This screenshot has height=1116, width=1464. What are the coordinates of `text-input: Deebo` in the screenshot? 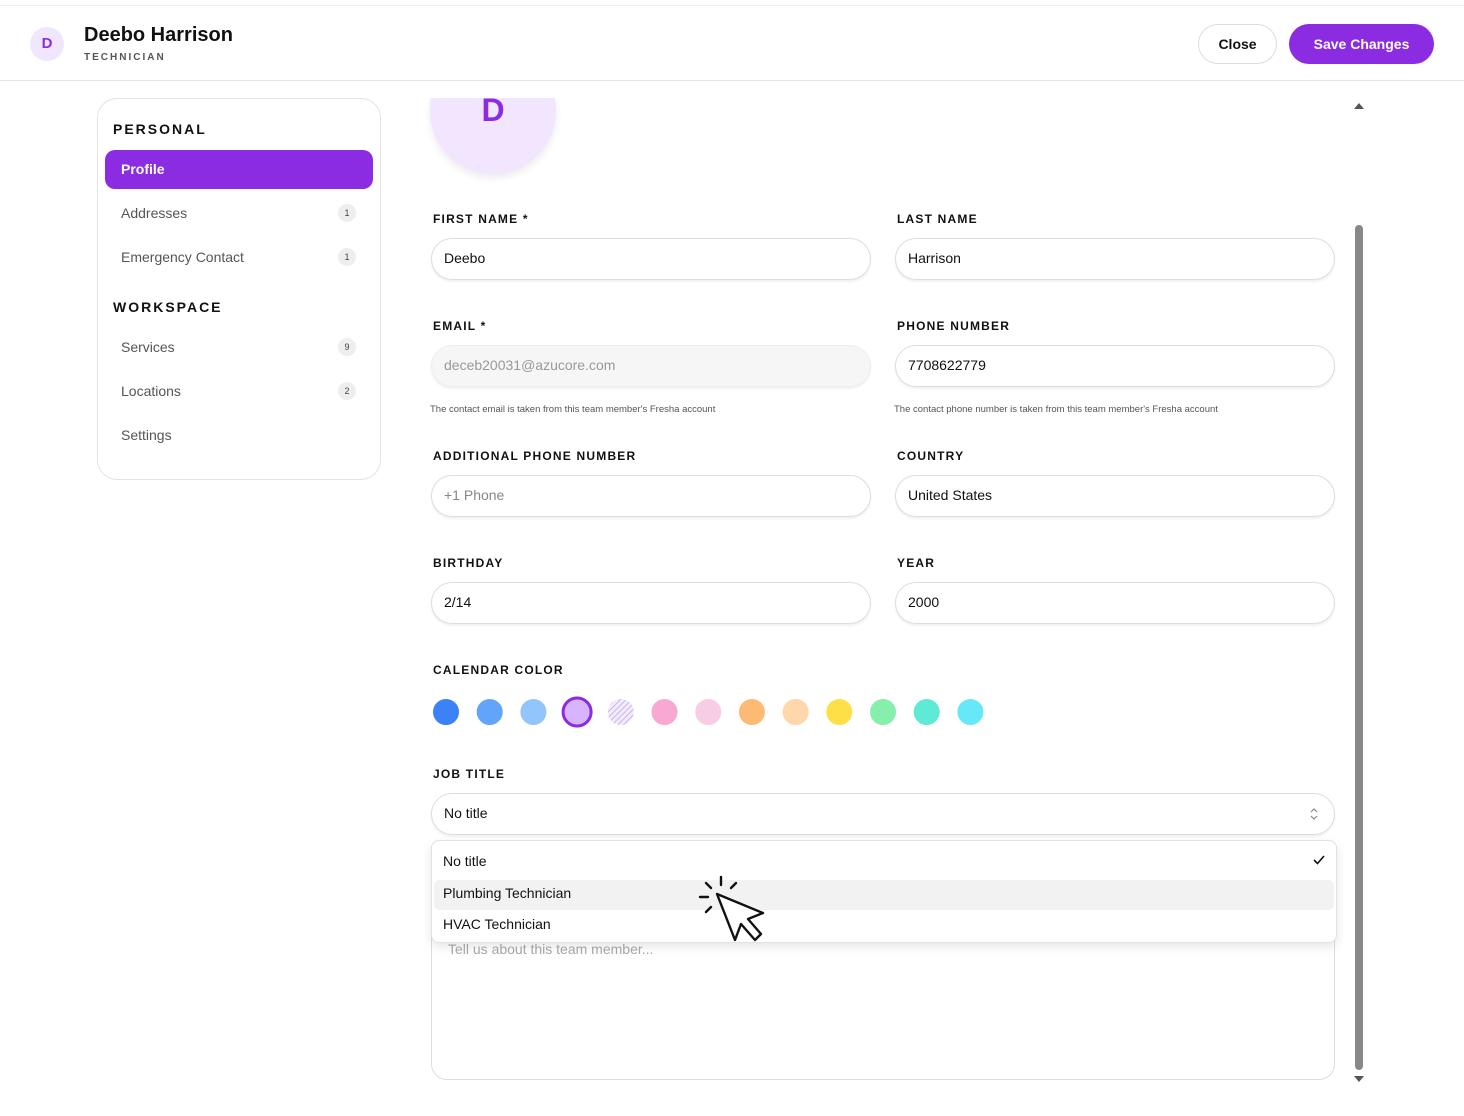 It's located at (651, 259).